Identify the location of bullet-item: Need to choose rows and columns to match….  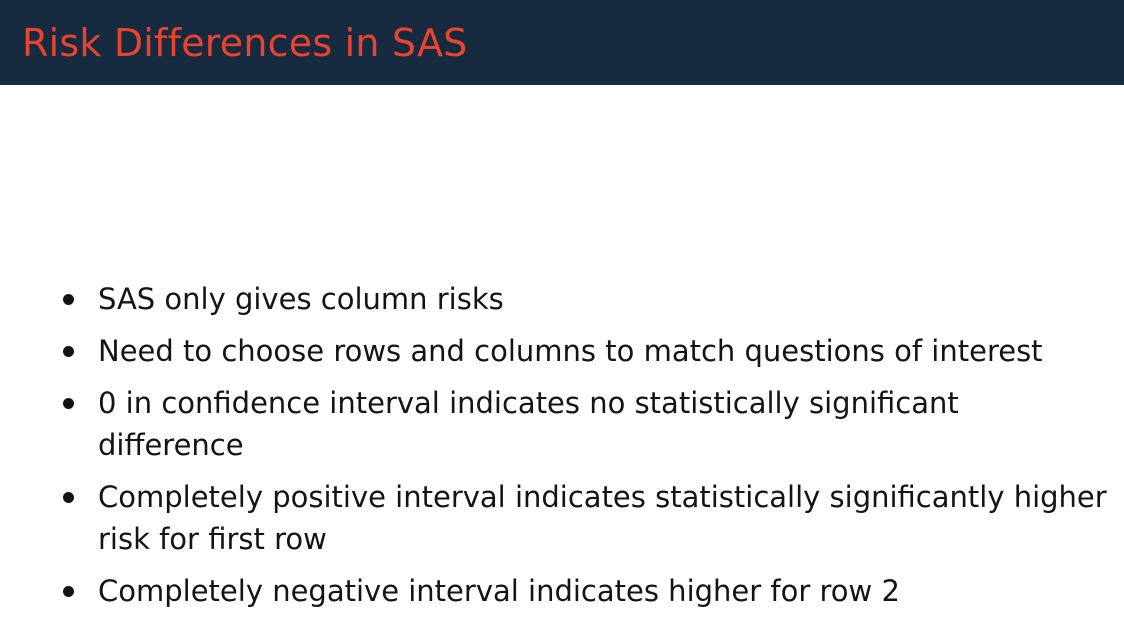
(585, 351).